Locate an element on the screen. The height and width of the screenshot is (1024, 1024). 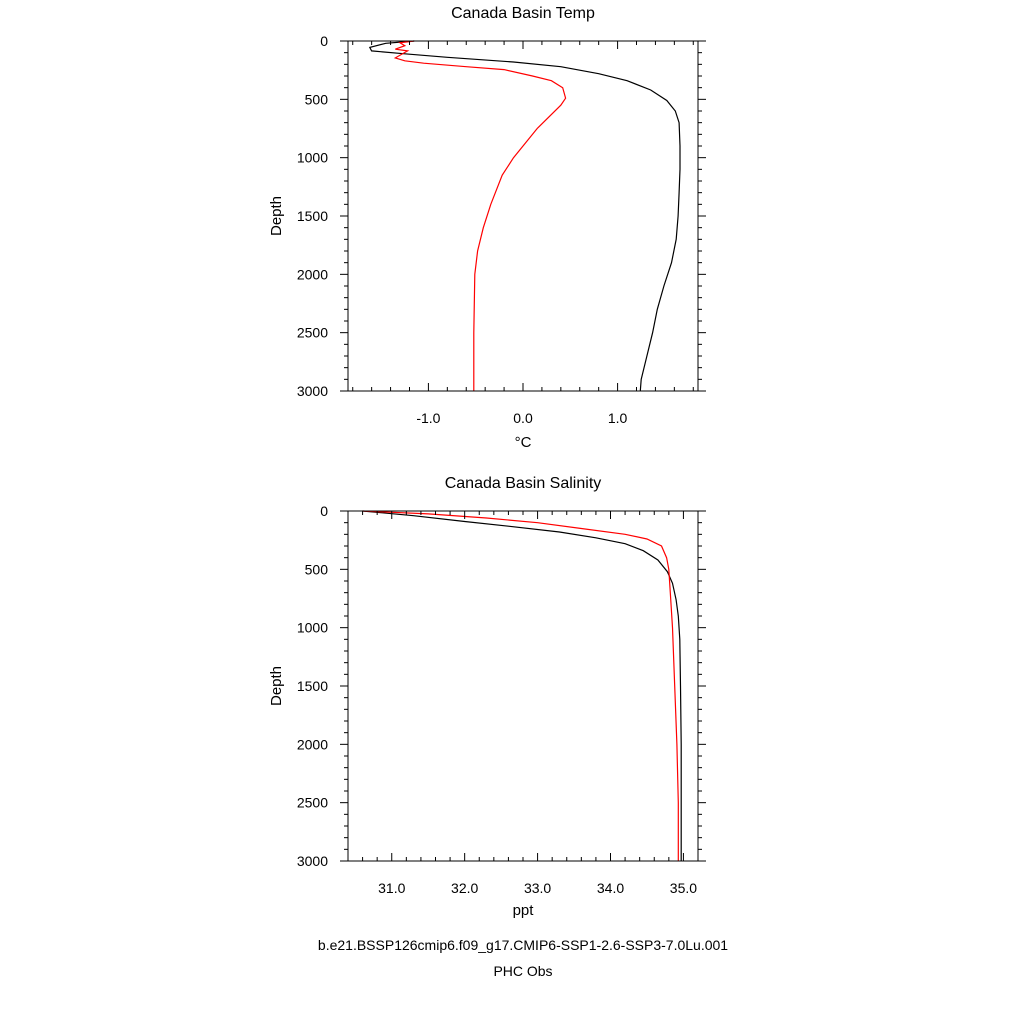
salinity-ytick-label: 0 is located at coordinates (324, 511).